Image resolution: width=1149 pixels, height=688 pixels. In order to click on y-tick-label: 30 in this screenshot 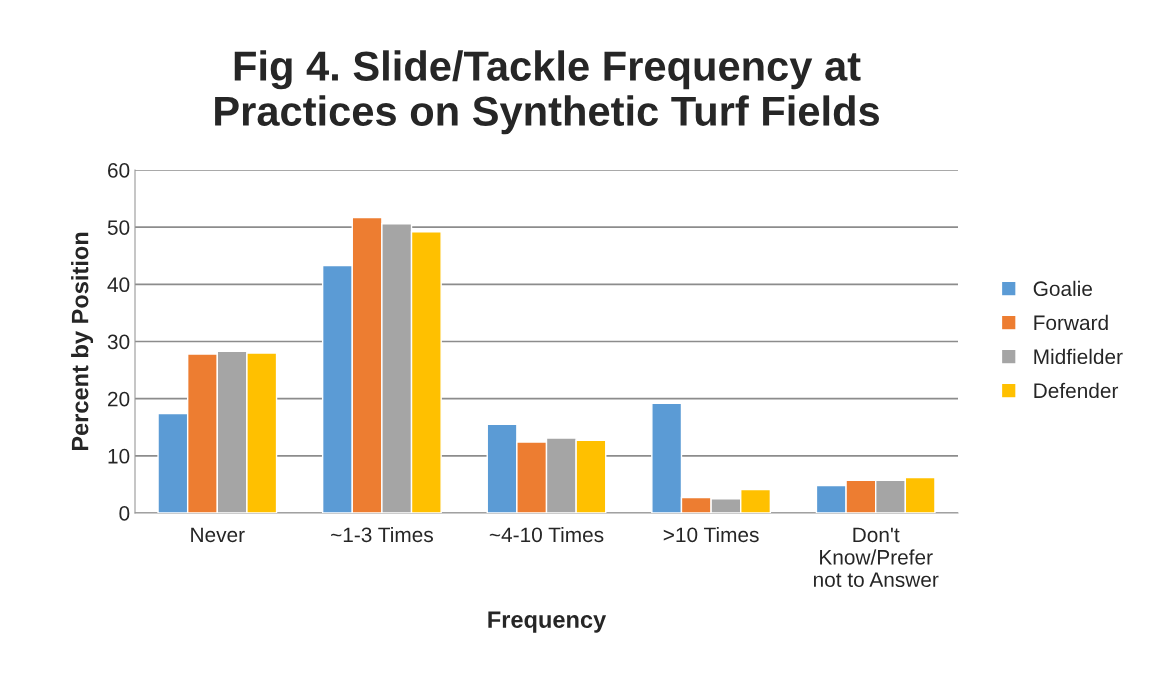, I will do `click(118, 342)`.